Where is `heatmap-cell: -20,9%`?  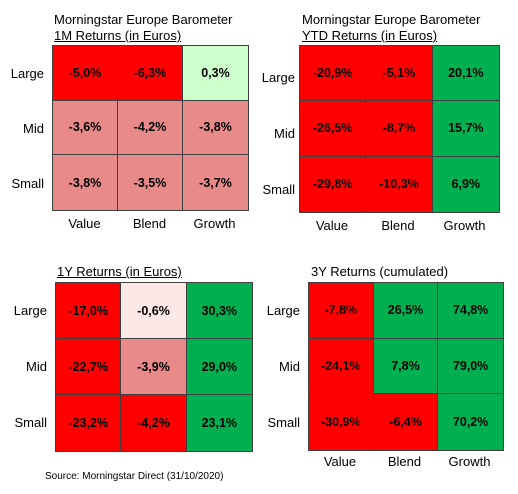
heatmap-cell: -20,9% is located at coordinates (333, 74).